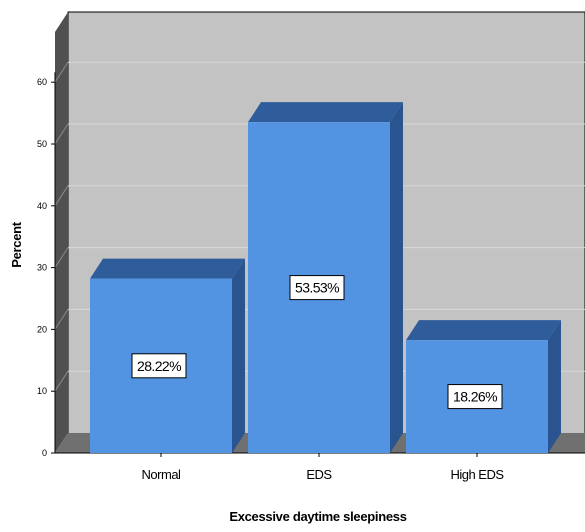  What do you see at coordinates (477, 474) in the screenshot?
I see `x-tick-label: High EDS` at bounding box center [477, 474].